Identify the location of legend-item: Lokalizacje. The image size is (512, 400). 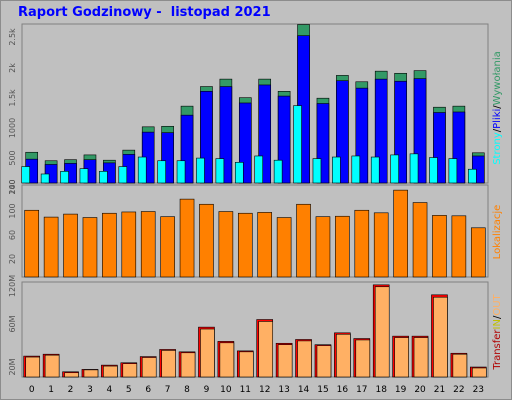
(497, 232).